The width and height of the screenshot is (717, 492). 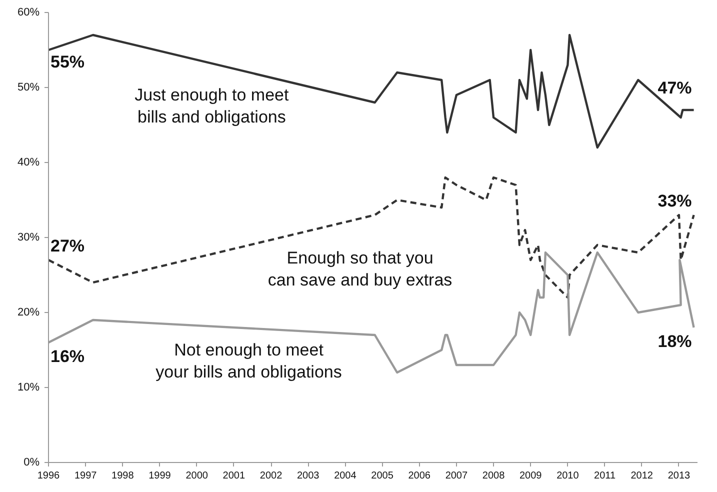 What do you see at coordinates (67, 62) in the screenshot?
I see `data-label: 55%` at bounding box center [67, 62].